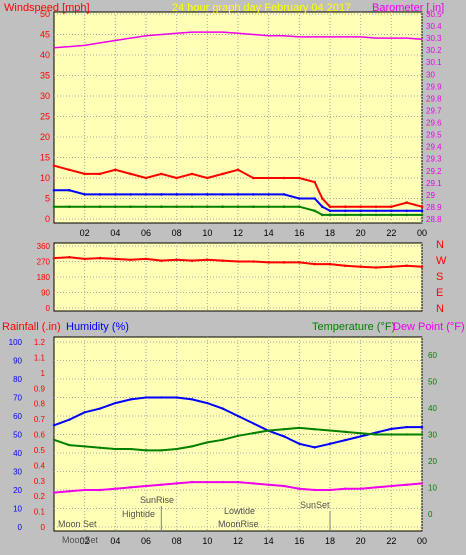 The width and height of the screenshot is (466, 555). Describe the element at coordinates (40, 404) in the screenshot. I see `rainfall-y-tick: 0.8` at that location.